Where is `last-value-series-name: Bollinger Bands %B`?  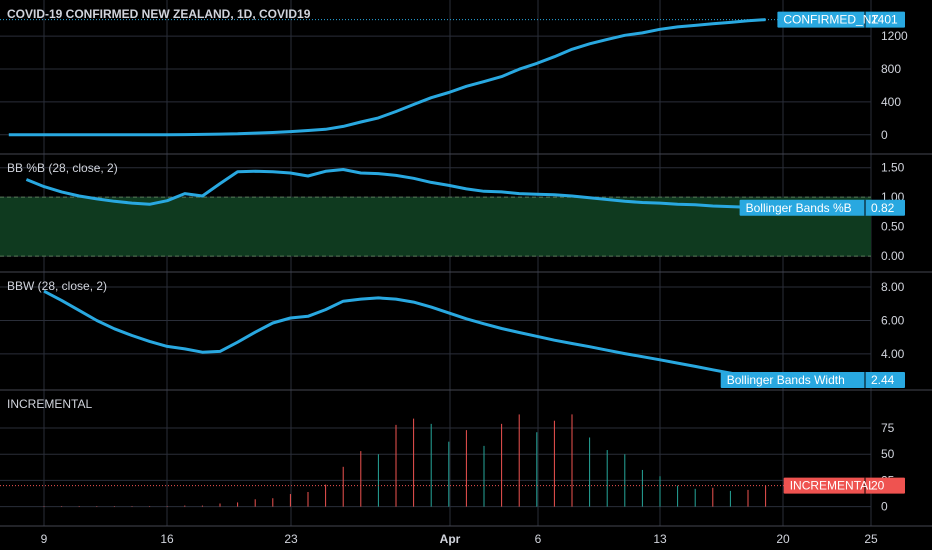
last-value-series-name: Bollinger Bands %B is located at coordinates (799, 208).